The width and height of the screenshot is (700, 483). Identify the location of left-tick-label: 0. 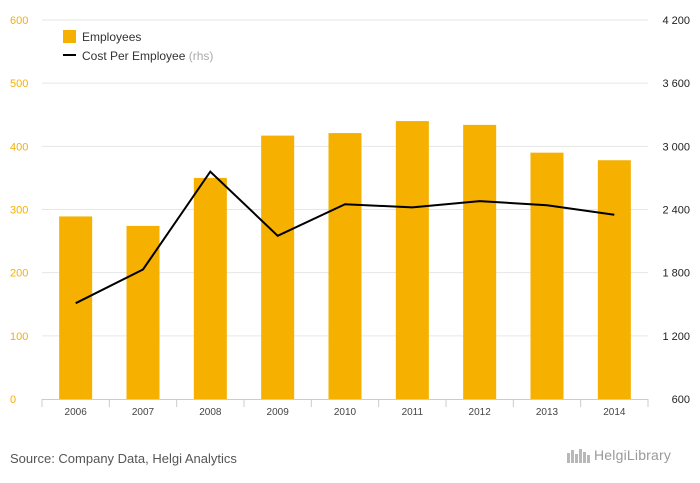
(13, 400).